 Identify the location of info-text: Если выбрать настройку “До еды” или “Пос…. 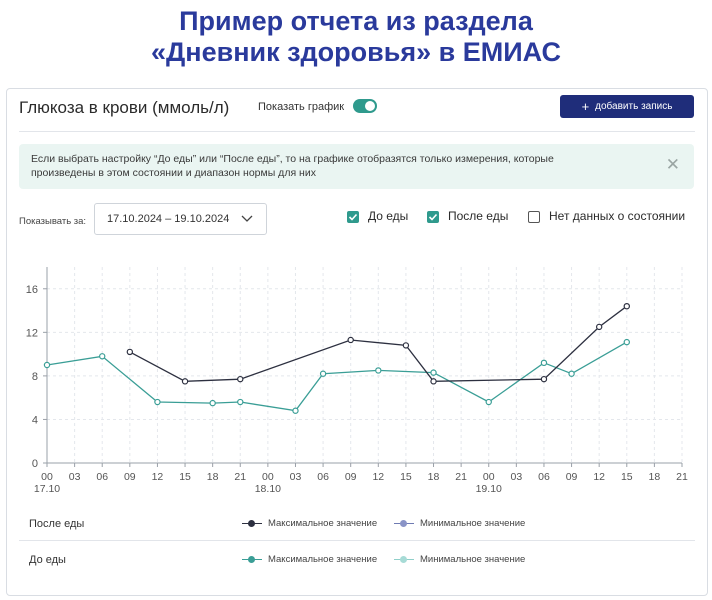
(292, 166).